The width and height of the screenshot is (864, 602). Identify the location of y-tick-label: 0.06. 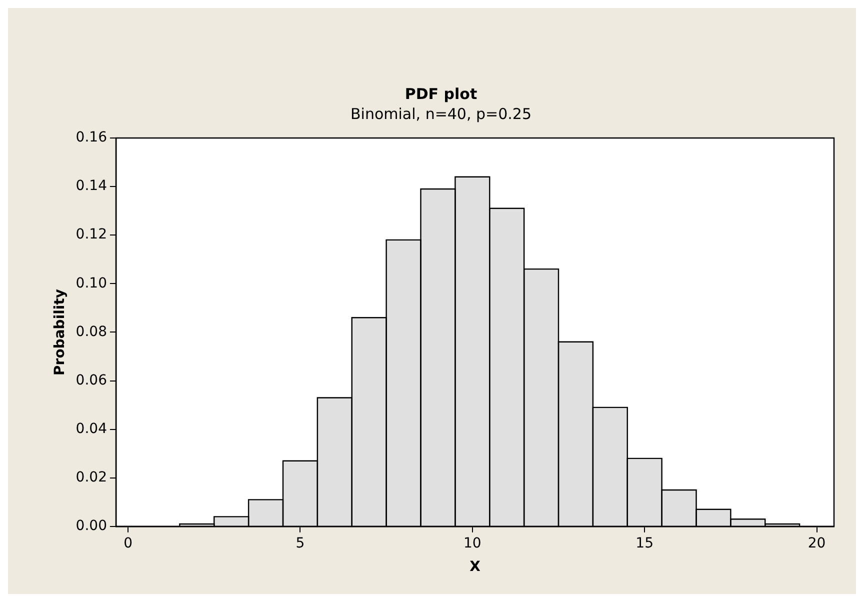
(92, 380).